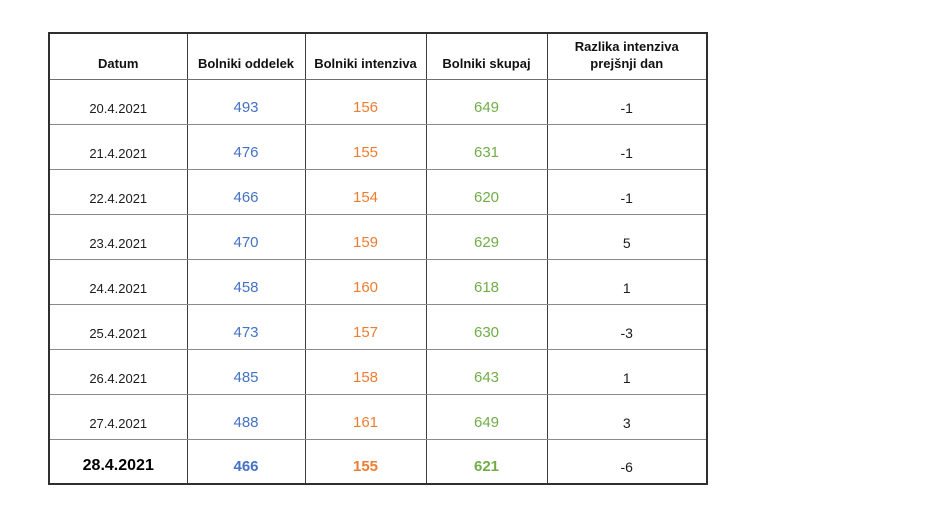  I want to click on cell-bolniki-oddelek: 493, so click(246, 101).